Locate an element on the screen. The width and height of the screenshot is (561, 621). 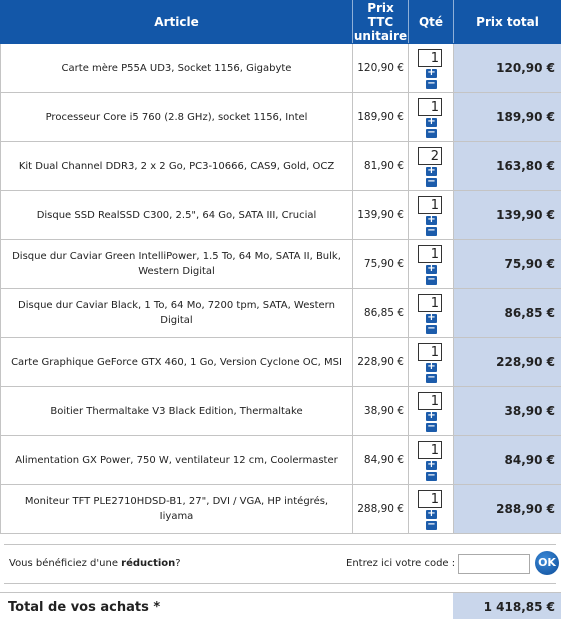
total-value: 1 418,85 € is located at coordinates (507, 606).